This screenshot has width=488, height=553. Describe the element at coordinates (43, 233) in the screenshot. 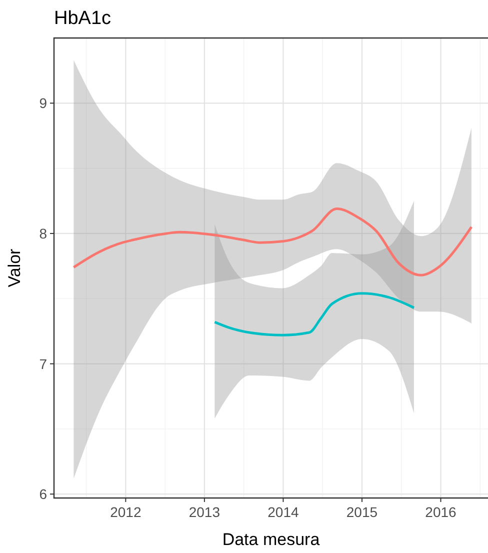

I see `y-tick-label: 8` at that location.